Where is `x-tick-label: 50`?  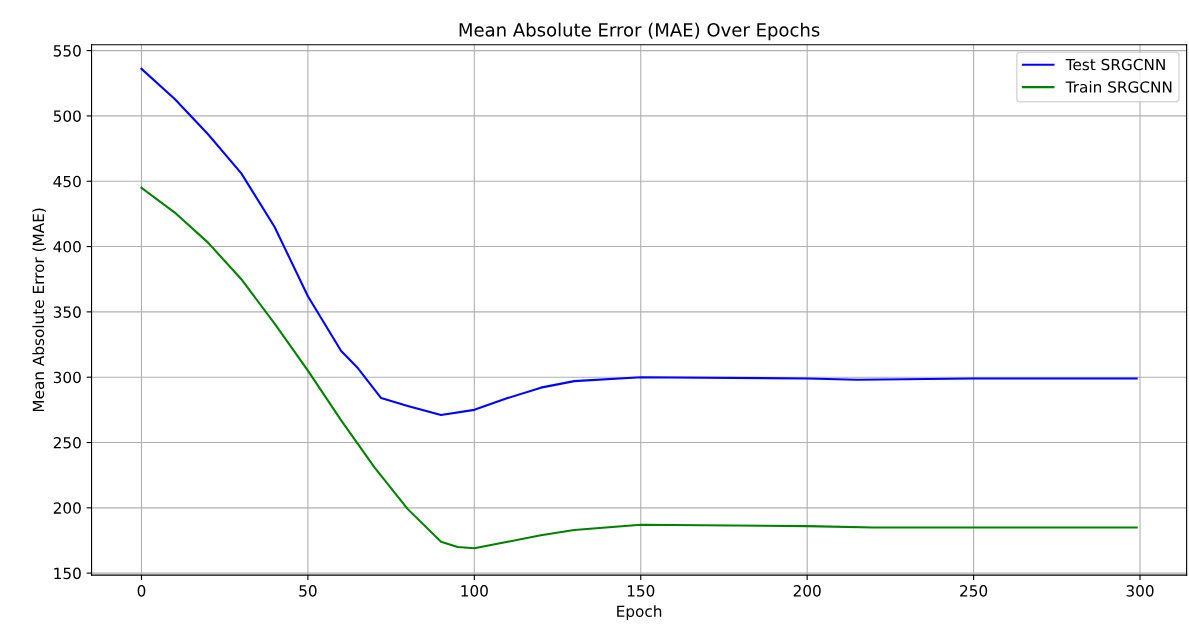
x-tick-label: 50 is located at coordinates (308, 591).